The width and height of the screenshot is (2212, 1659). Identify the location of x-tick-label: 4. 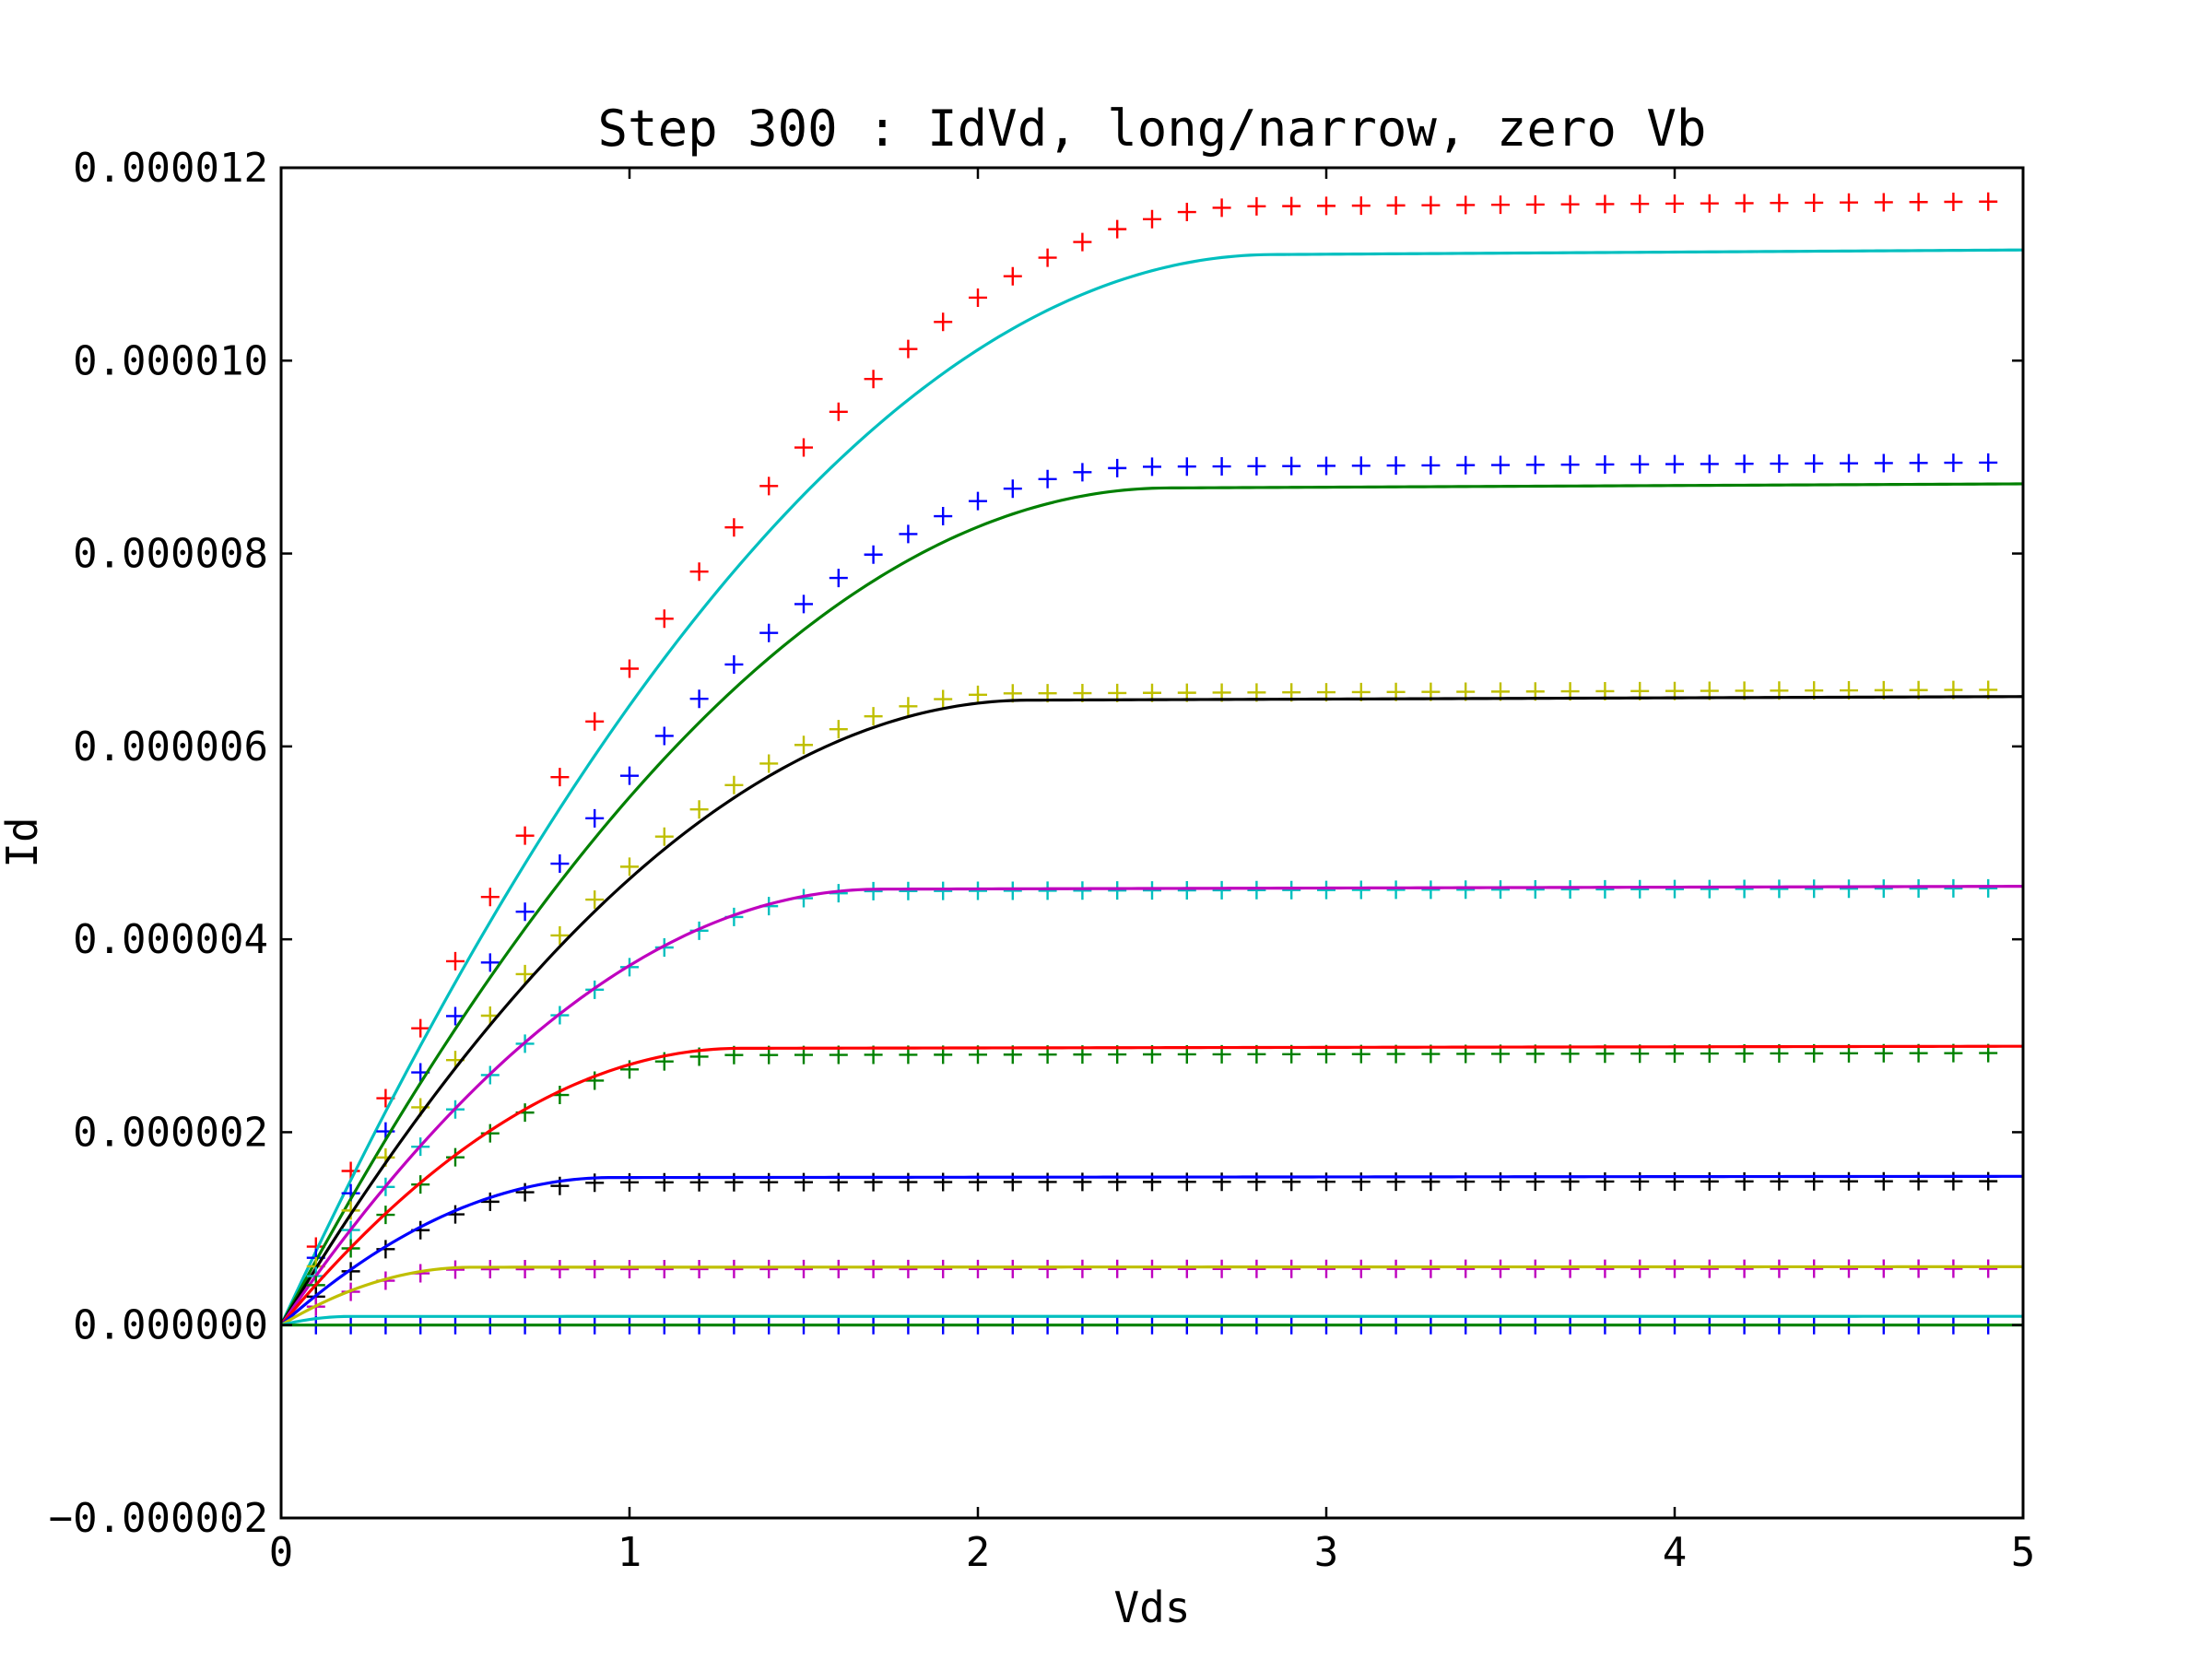
(1675, 1552).